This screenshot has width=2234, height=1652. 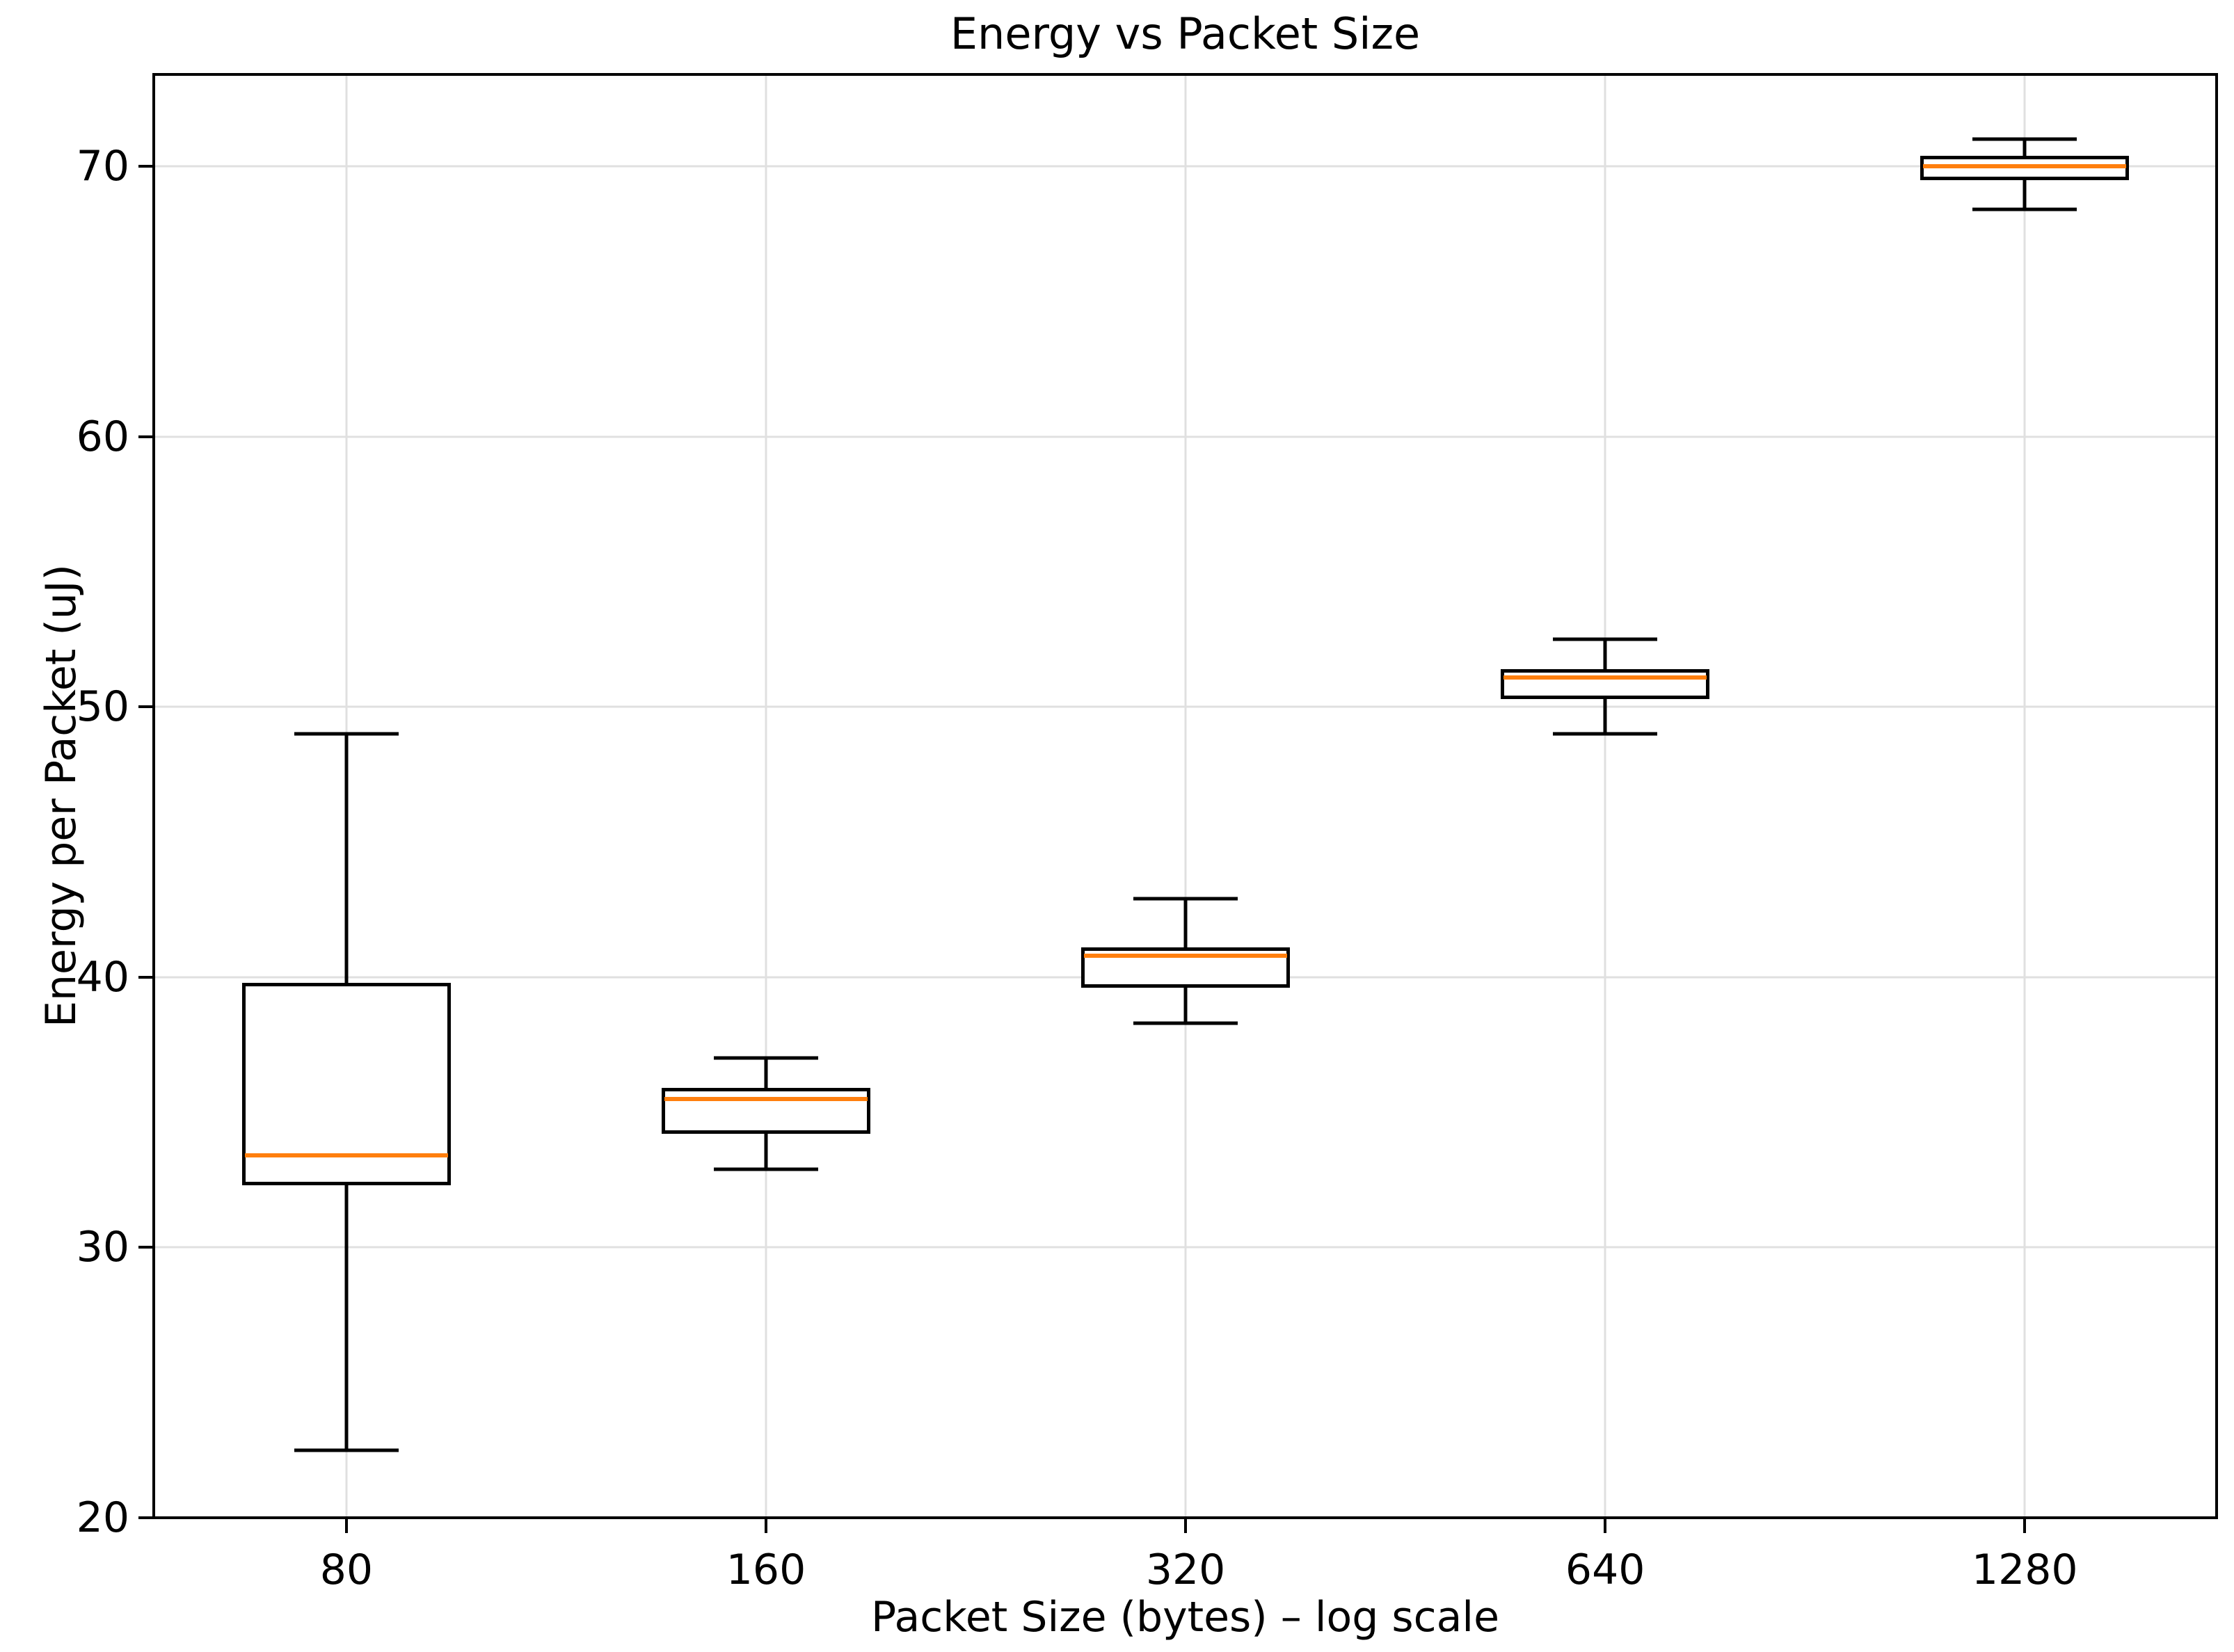 What do you see at coordinates (1186, 33) in the screenshot?
I see `chart-title: Energy vs Packet Size` at bounding box center [1186, 33].